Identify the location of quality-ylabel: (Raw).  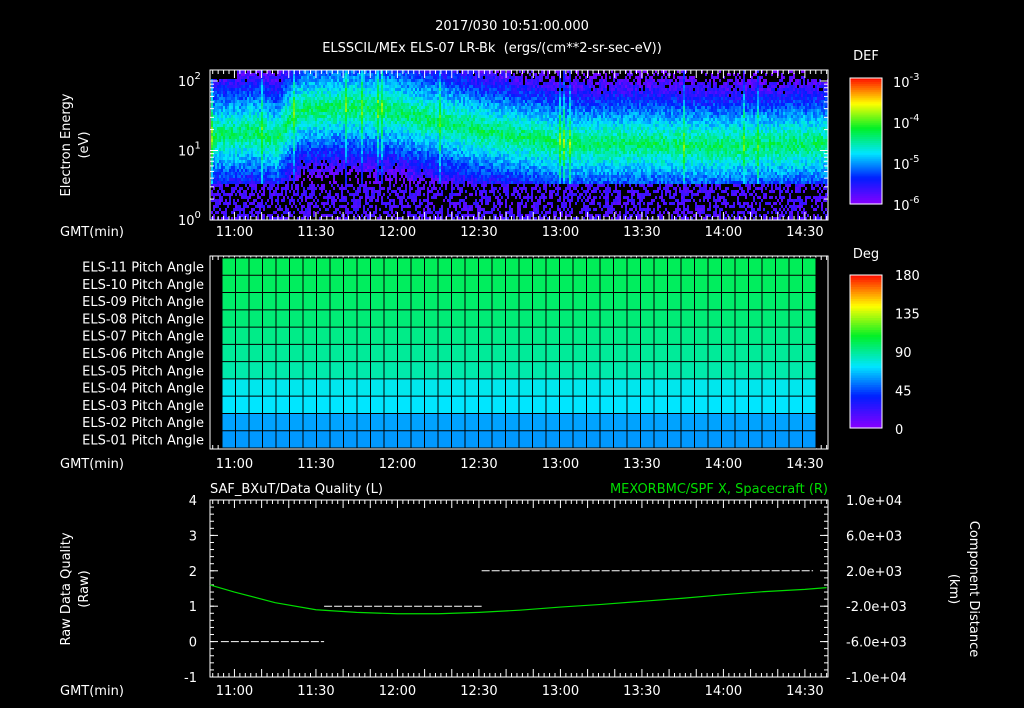
(84, 589).